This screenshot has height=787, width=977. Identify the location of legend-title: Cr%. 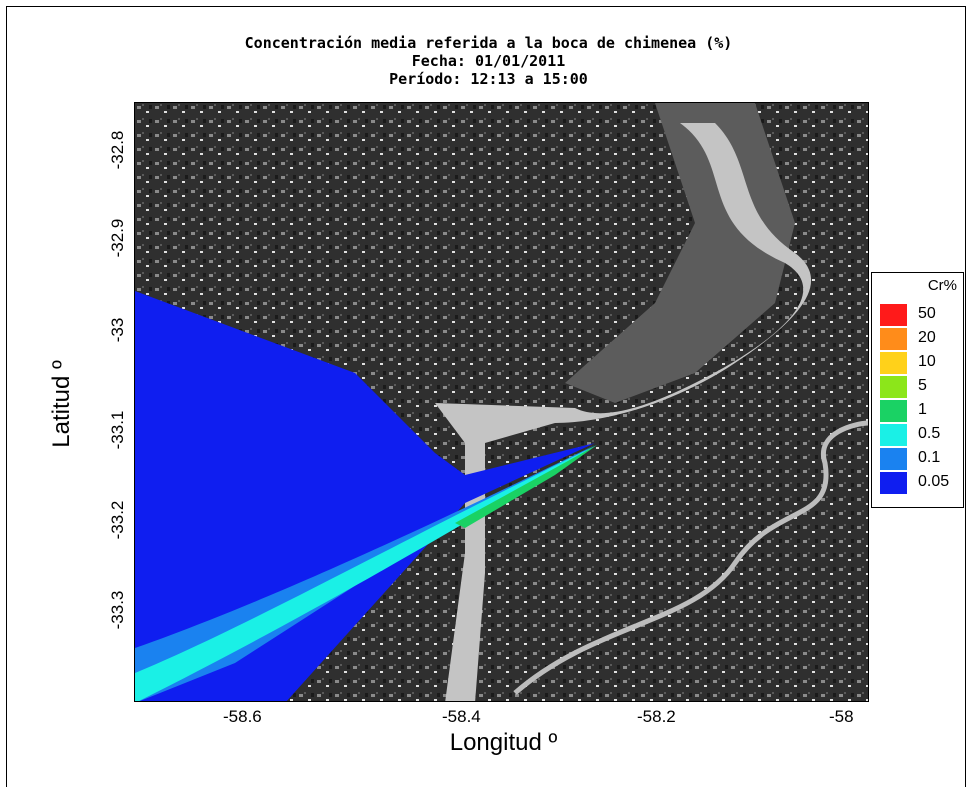
(942, 285).